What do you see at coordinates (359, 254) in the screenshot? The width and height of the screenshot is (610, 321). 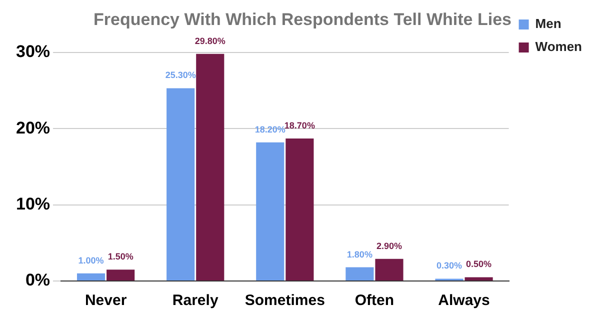 I see `data-label: 1.80%` at bounding box center [359, 254].